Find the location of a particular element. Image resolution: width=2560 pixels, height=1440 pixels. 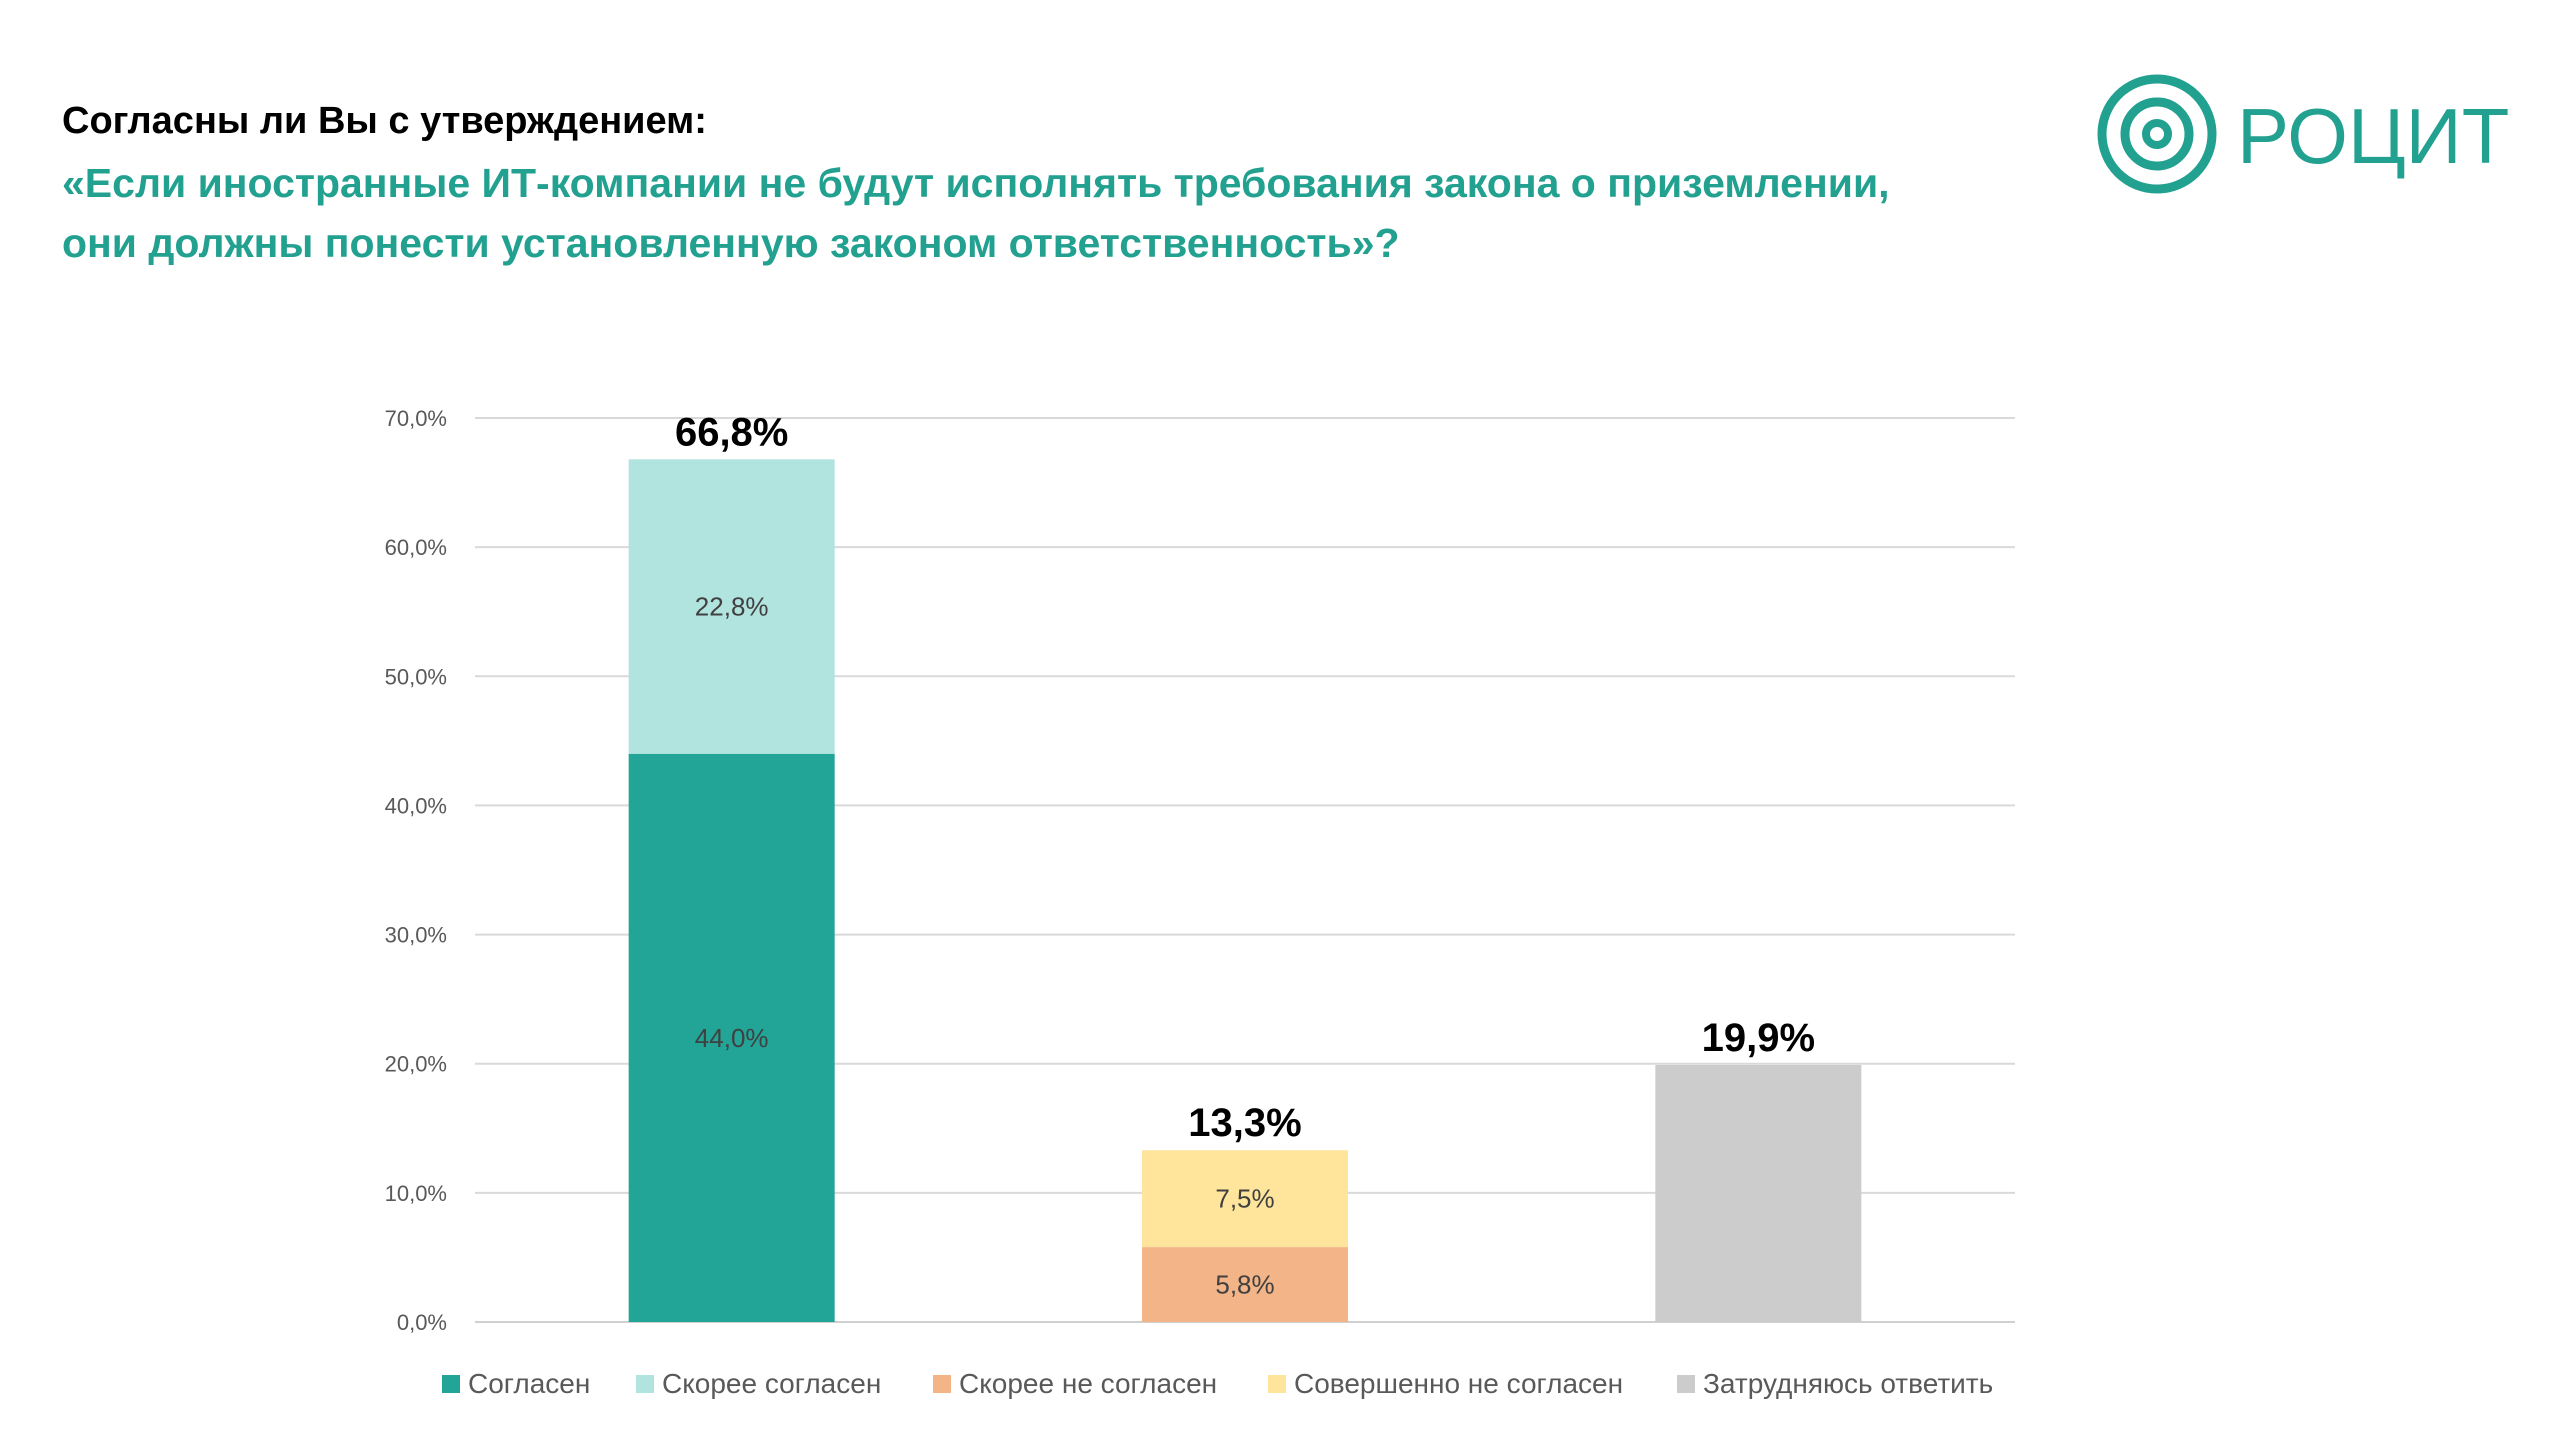

y-tick-label: 10,0% is located at coordinates (416, 1193).